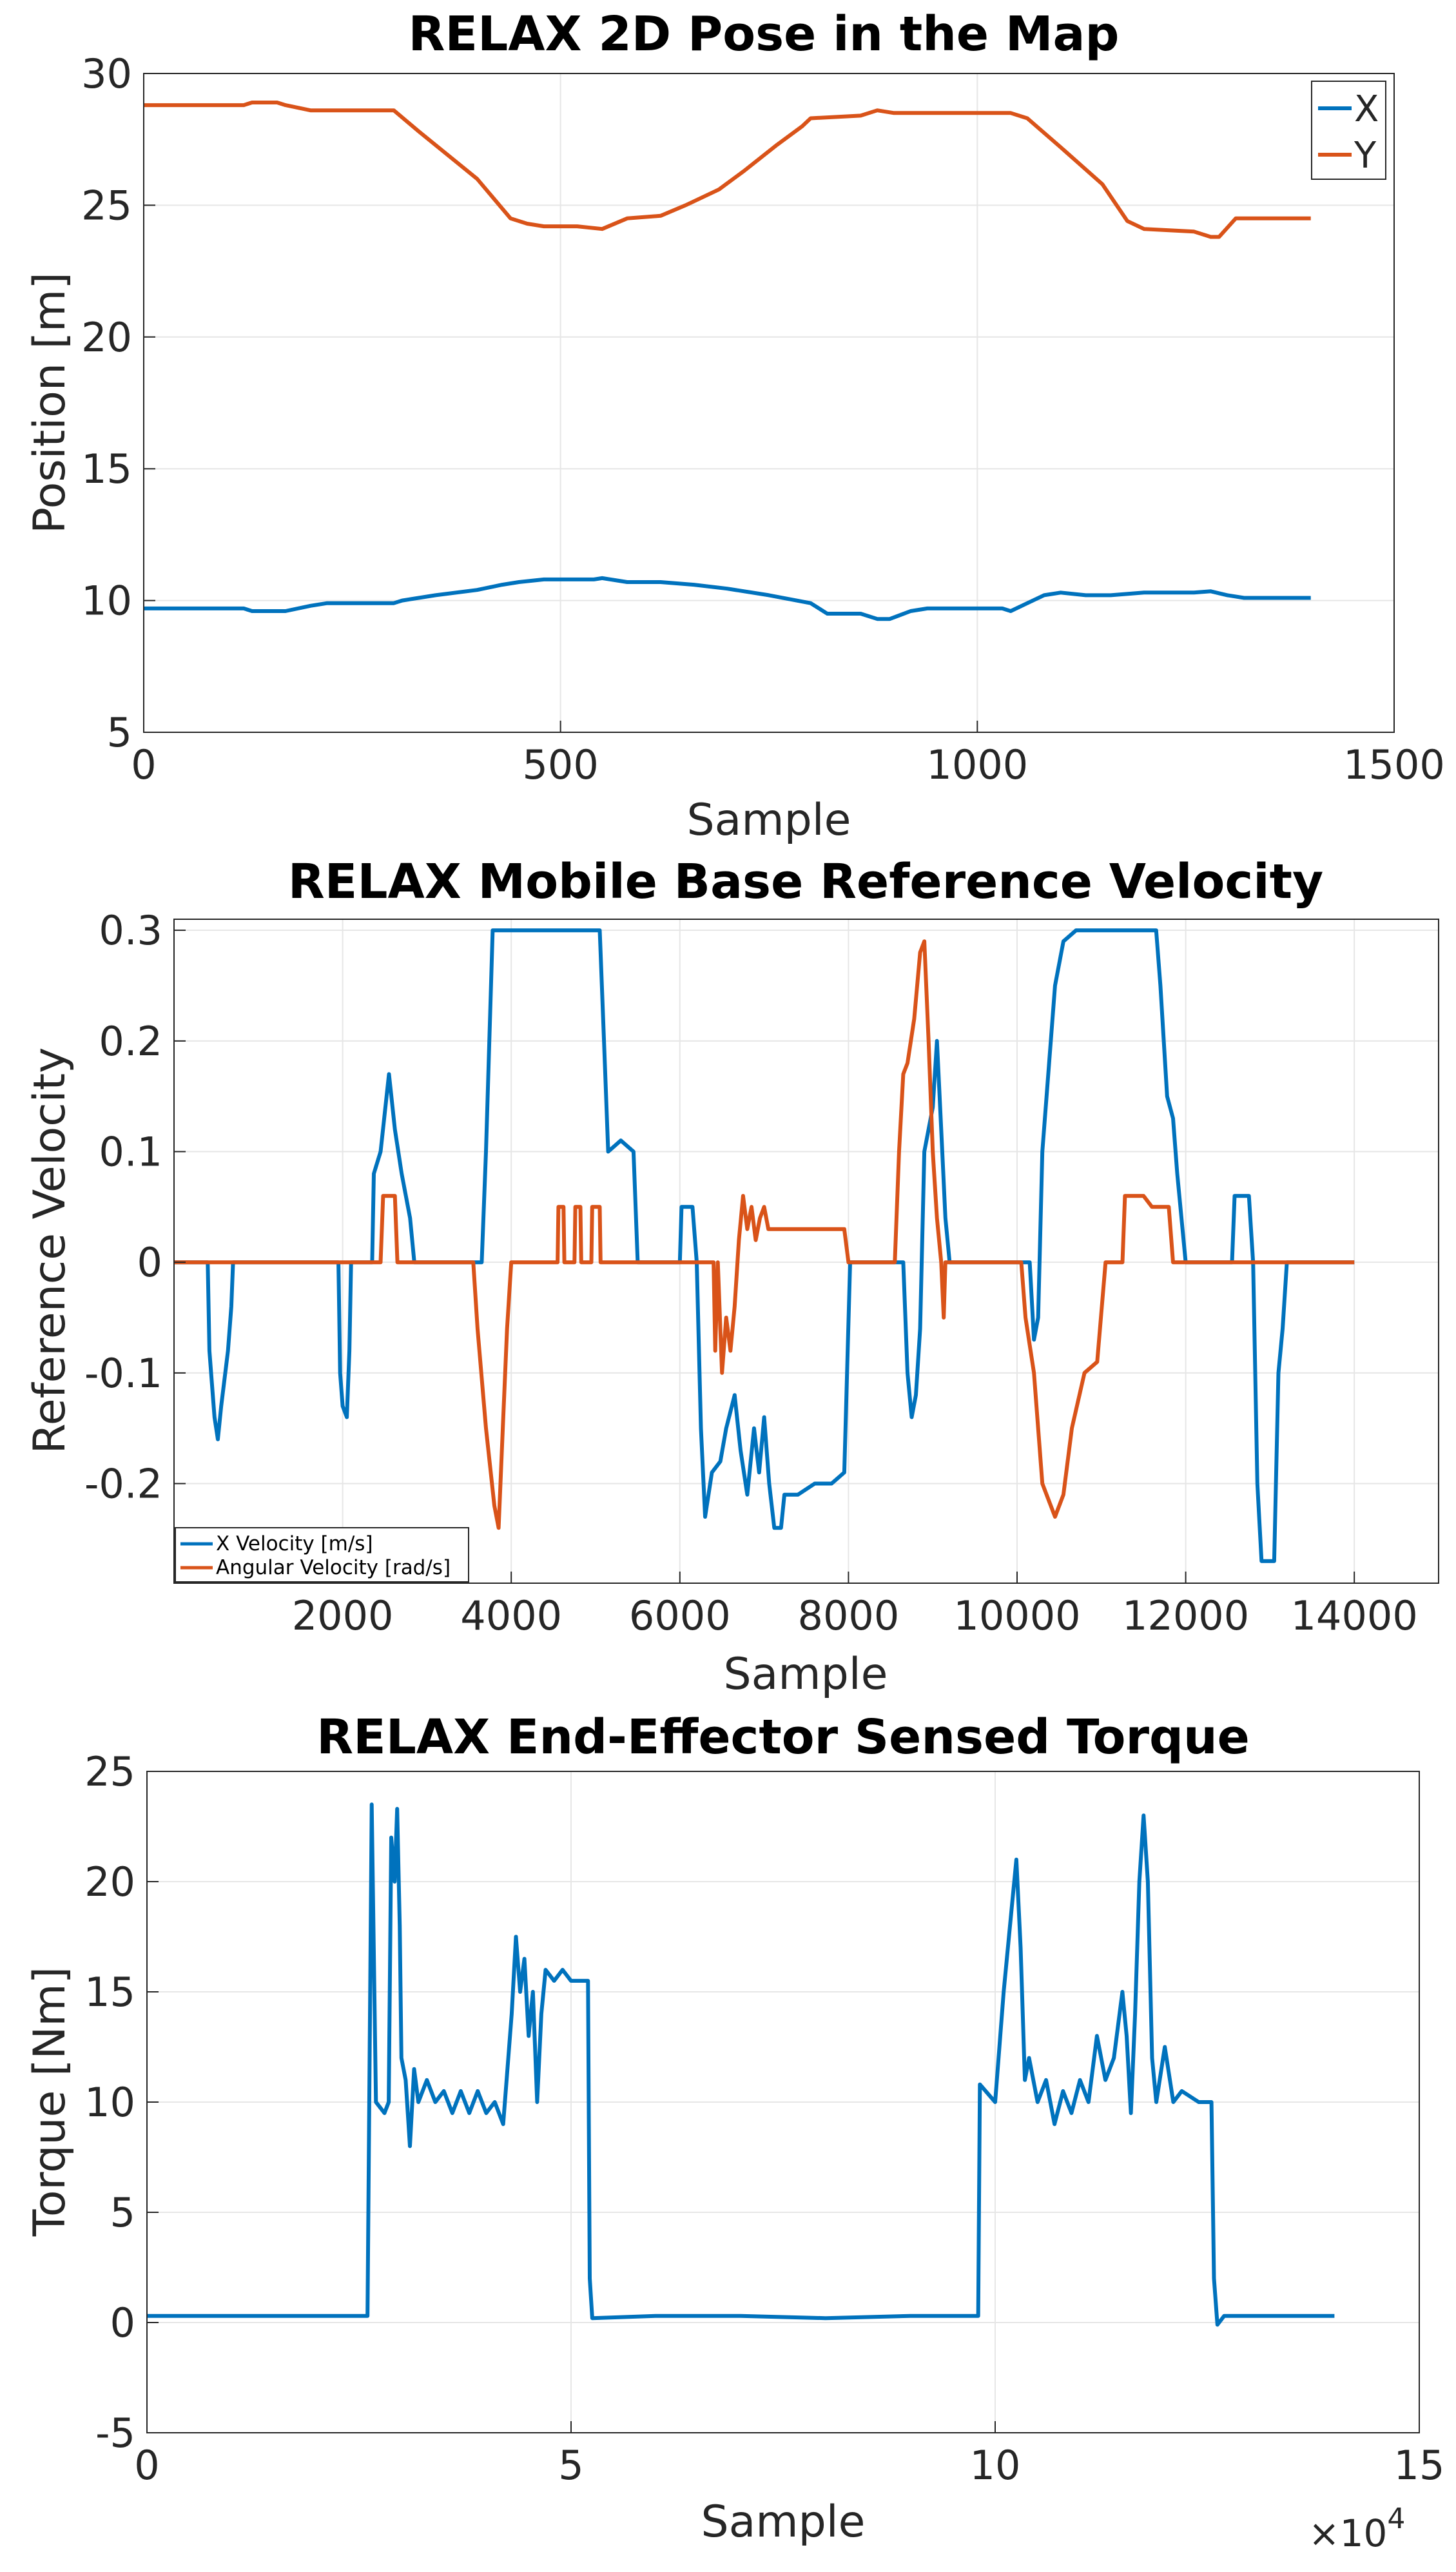 The height and width of the screenshot is (2572, 1456). What do you see at coordinates (109, 1771) in the screenshot?
I see `torque-ytick-label: 25` at bounding box center [109, 1771].